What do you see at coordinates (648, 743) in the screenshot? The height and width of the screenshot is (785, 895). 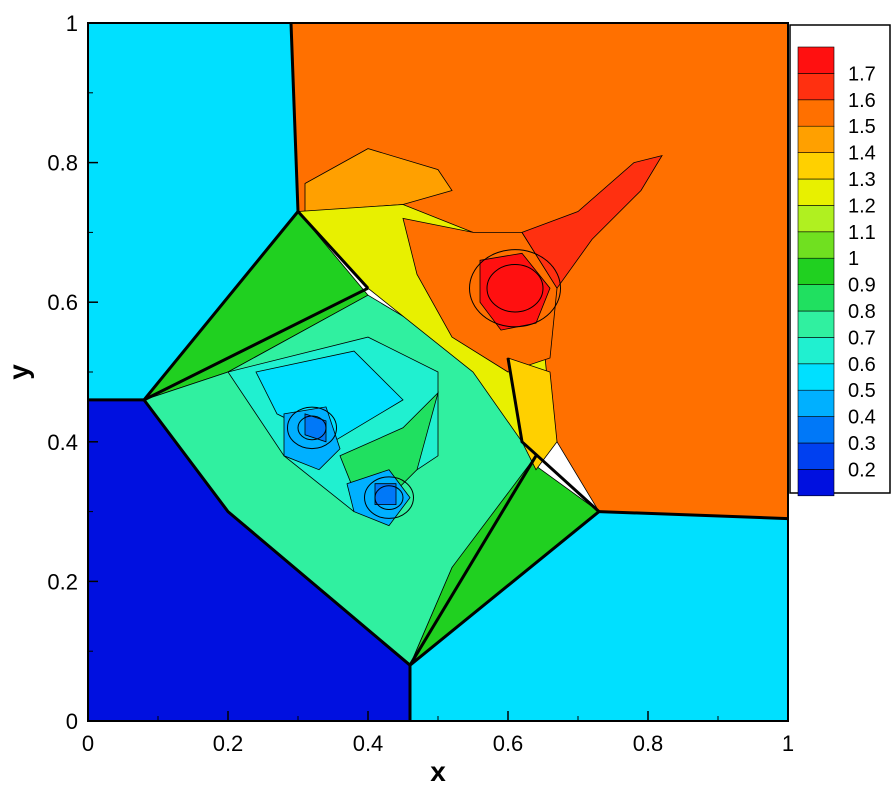 I see `x-tick-label: 0.8` at bounding box center [648, 743].